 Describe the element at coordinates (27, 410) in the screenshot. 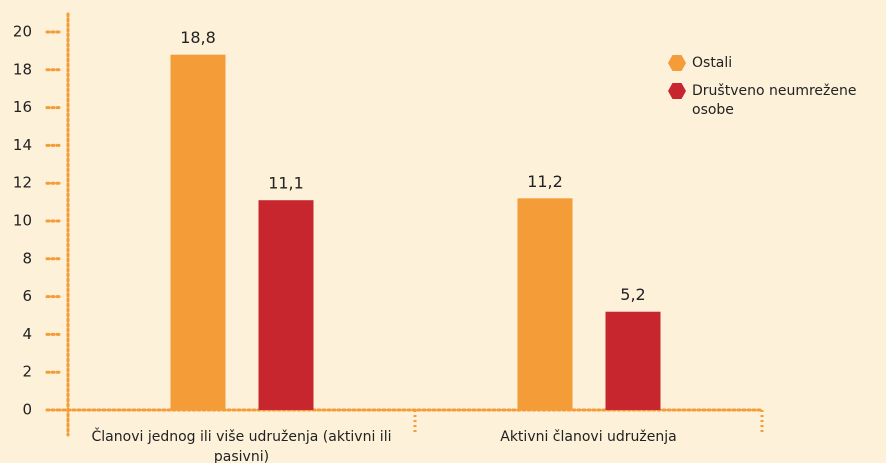

I see `y-tick-label: 0` at that location.